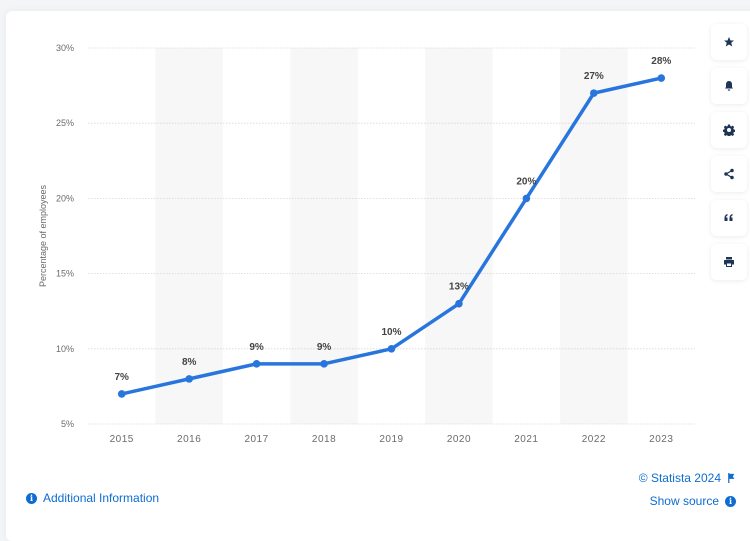  I want to click on x-axis-ticks: 2015 2016 2017 2018 2019 2020 2021 2022 2023, so click(391, 439).